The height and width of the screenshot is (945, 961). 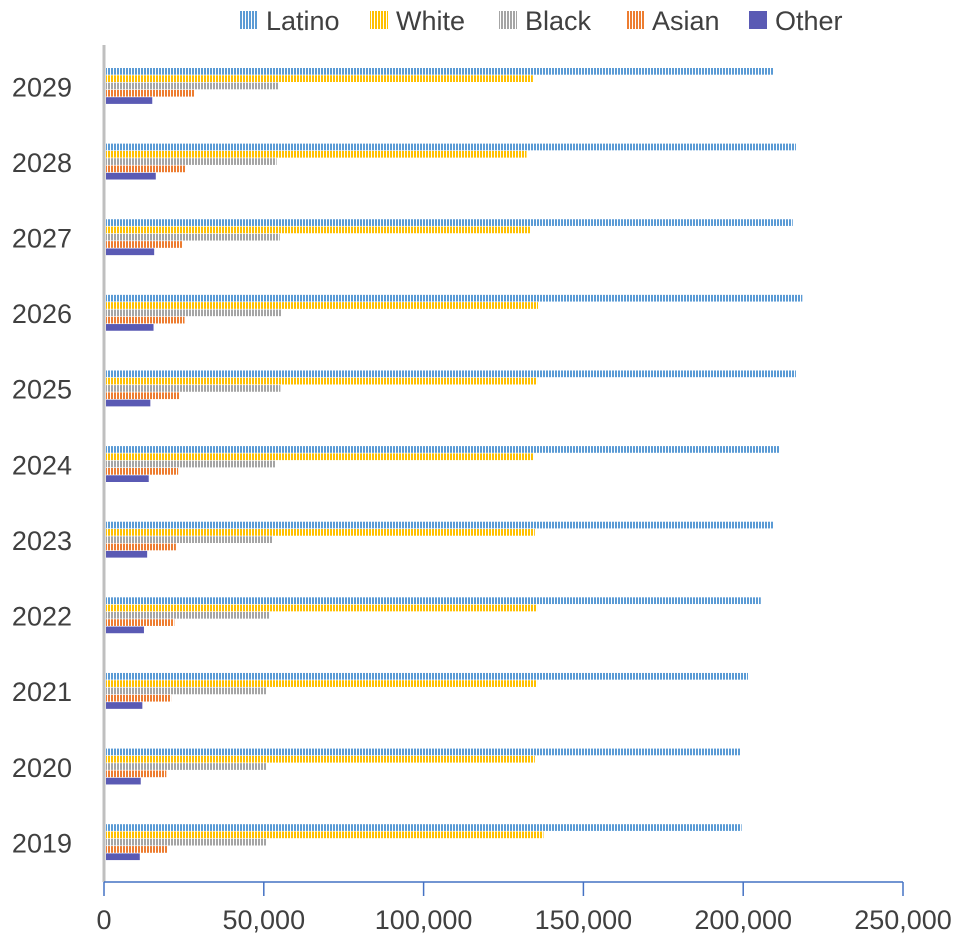 I want to click on bar-latino-2020, so click(x=423, y=752).